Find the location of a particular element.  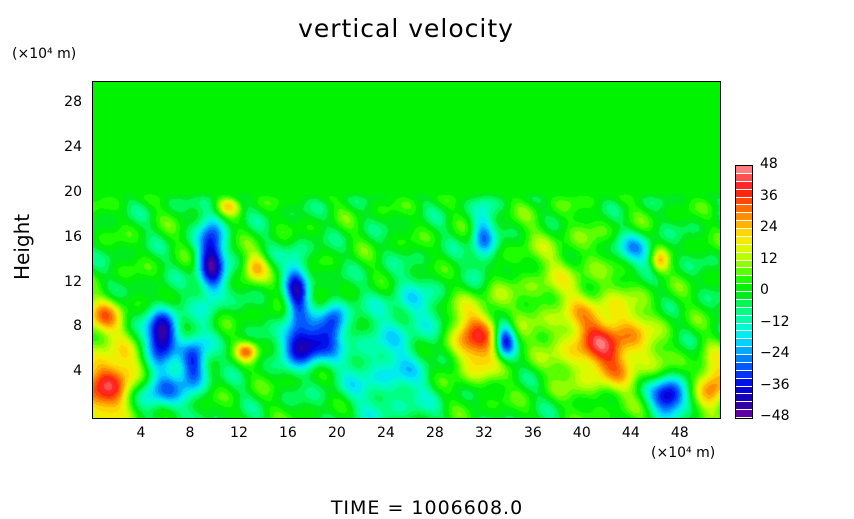

y-axis-unit: (×10⁴ m) is located at coordinates (44, 54).